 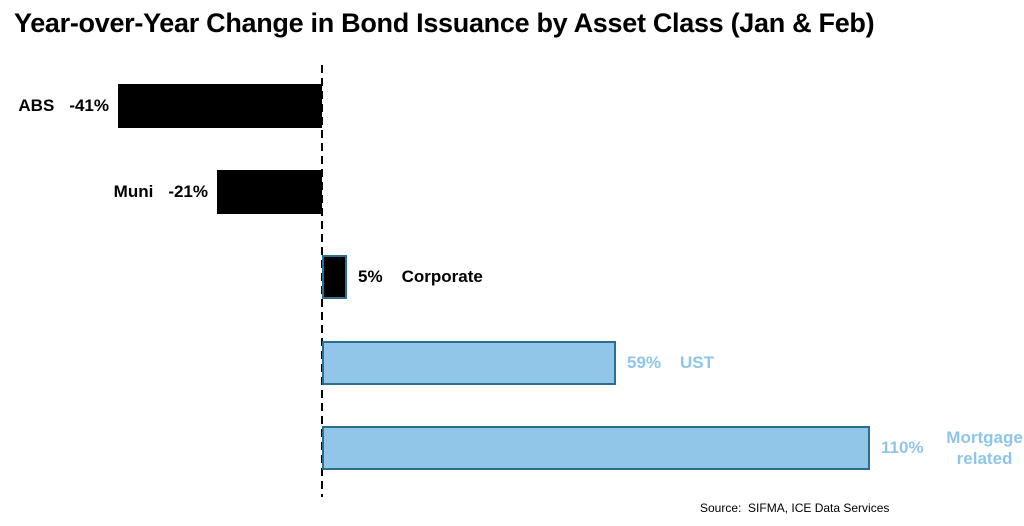 I want to click on value-label: 59%, so click(x=644, y=362).